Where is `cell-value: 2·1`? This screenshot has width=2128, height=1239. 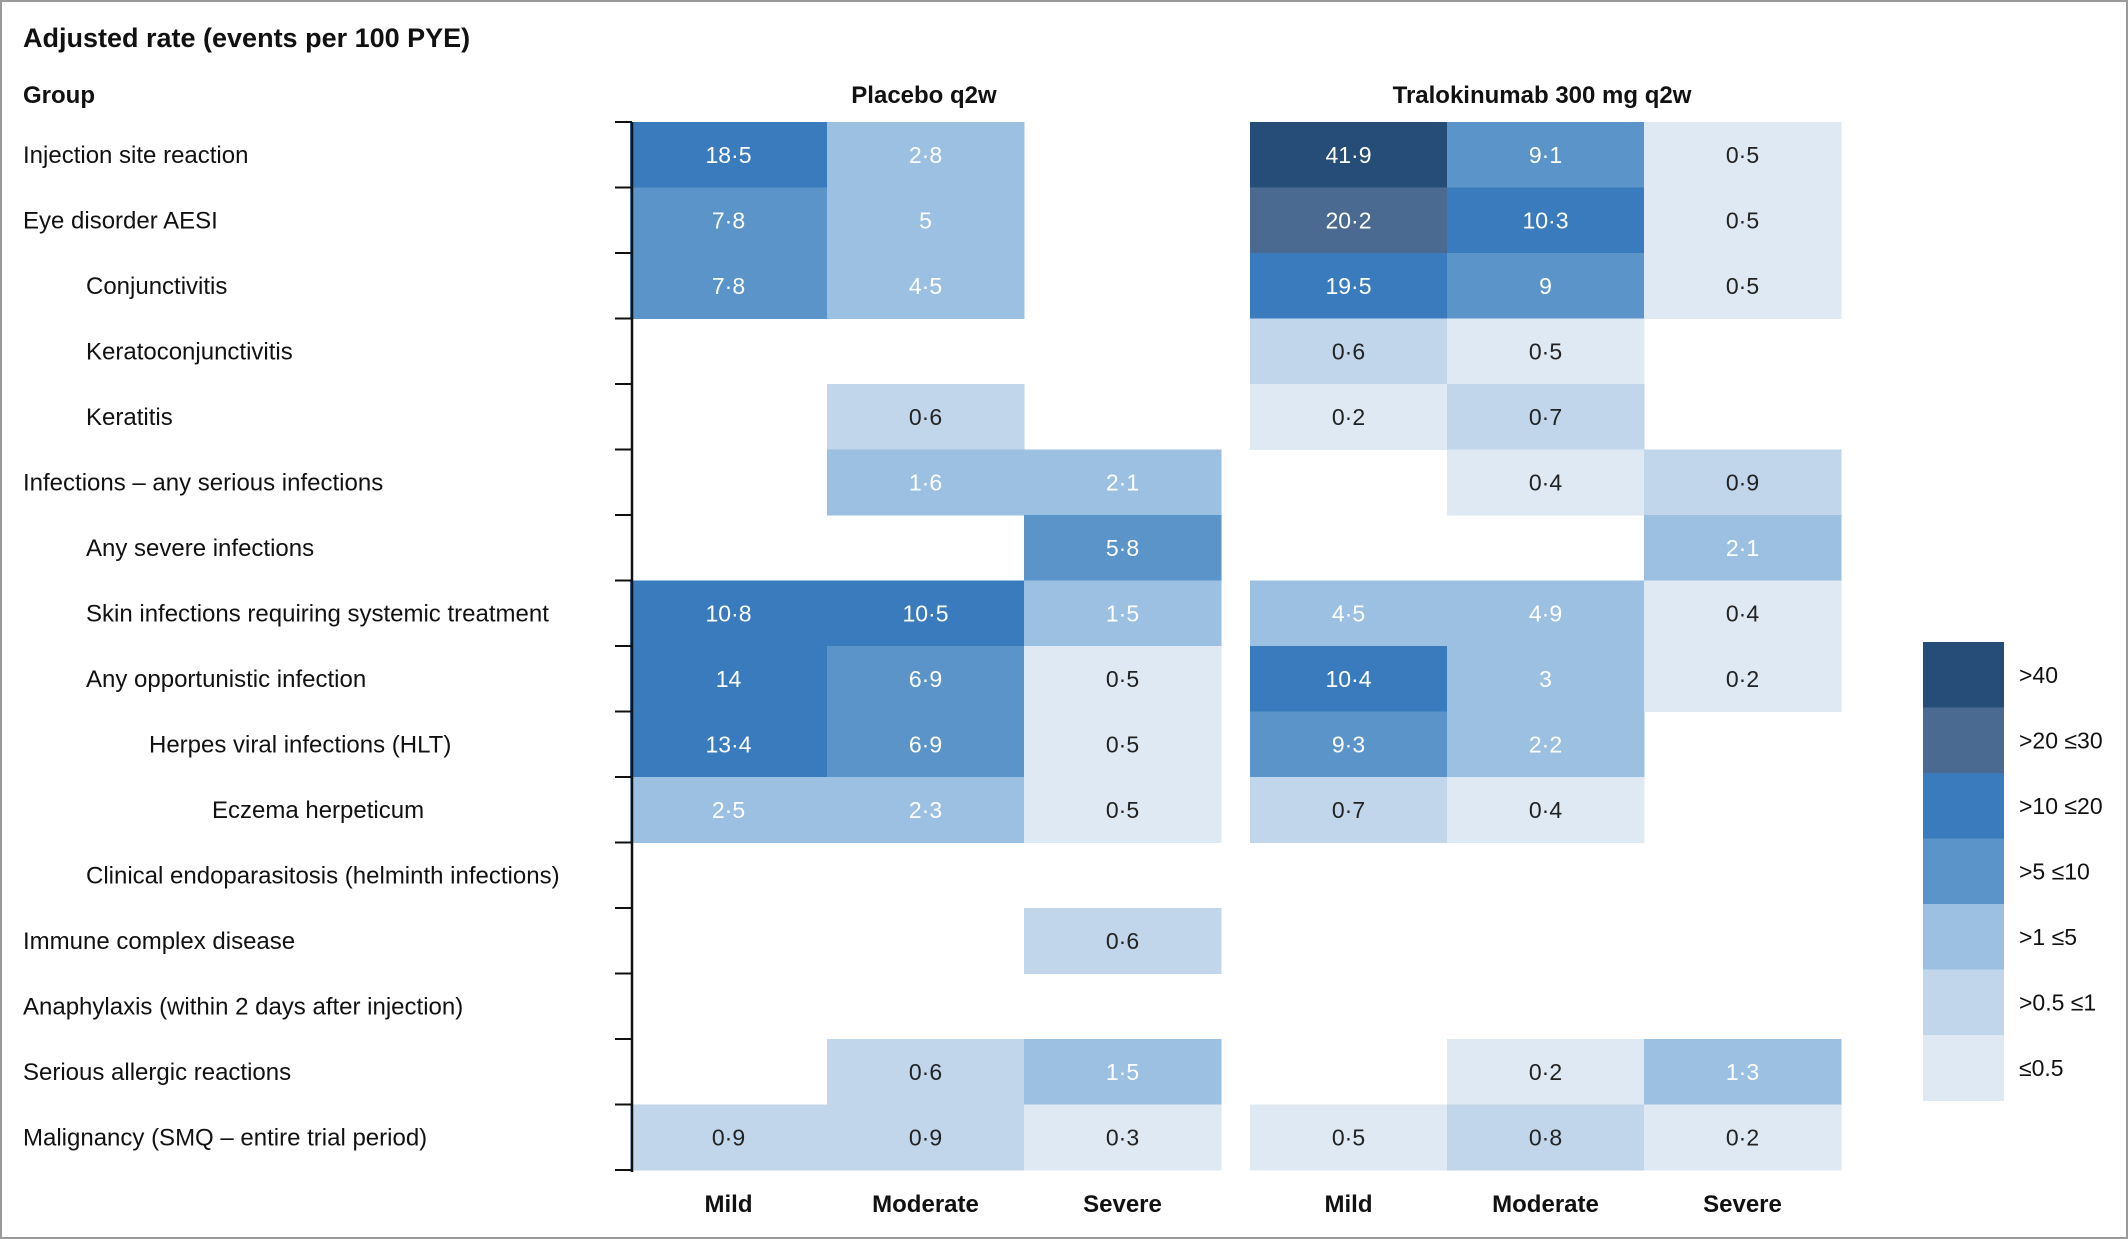
cell-value: 2·1 is located at coordinates (1742, 548).